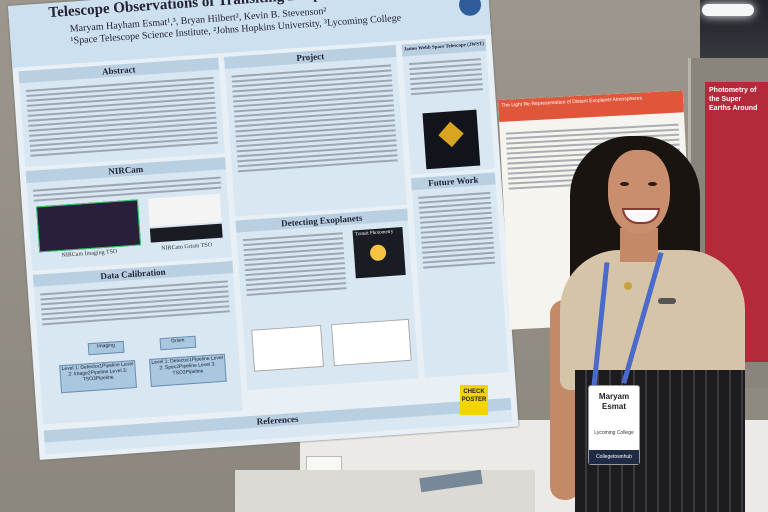  I want to click on badge-first-name: Maryam, so click(614, 396).